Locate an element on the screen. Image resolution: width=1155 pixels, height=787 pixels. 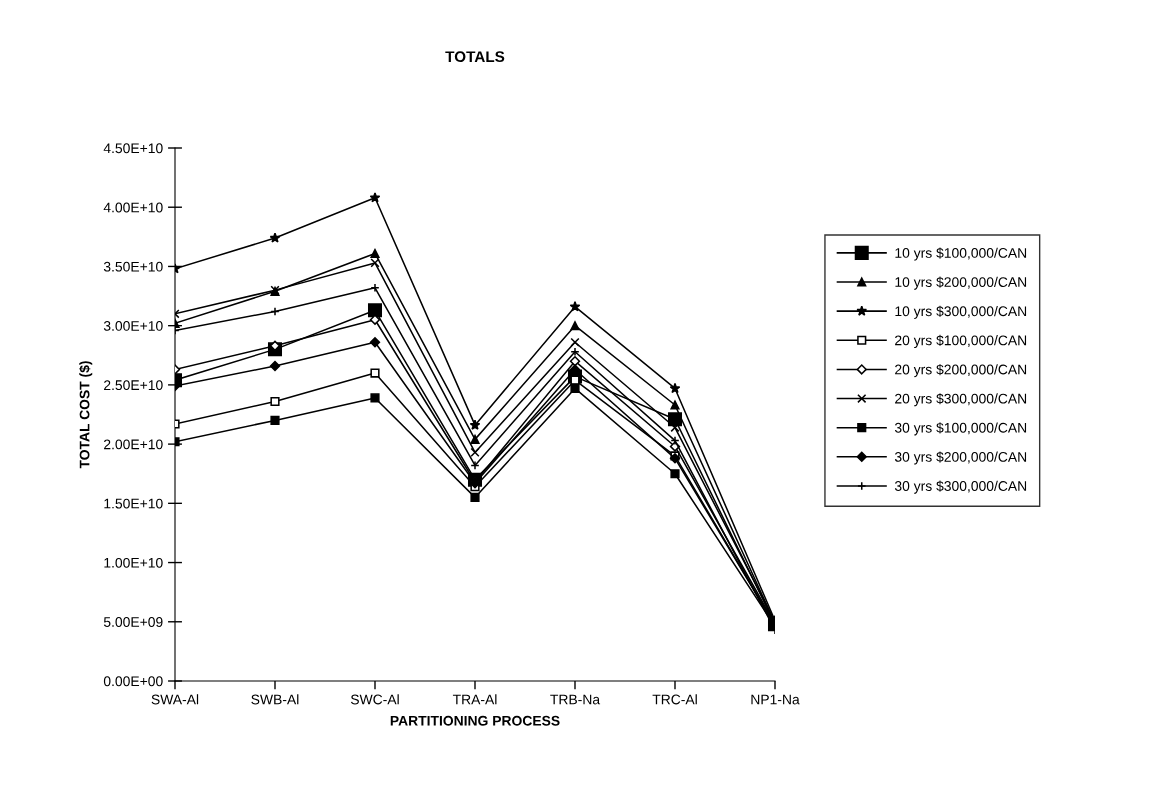
legend-label: 30 yrs $300,000/CAN is located at coordinates (960, 487).